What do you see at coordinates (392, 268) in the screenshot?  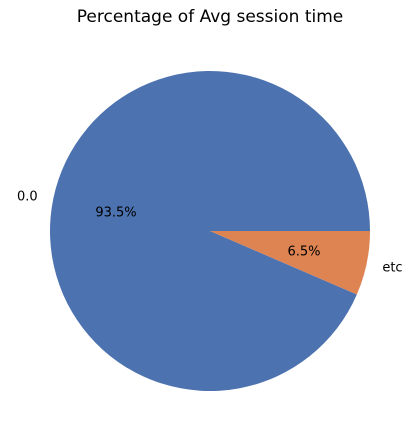 I see `pie-category-label-2: etc` at bounding box center [392, 268].